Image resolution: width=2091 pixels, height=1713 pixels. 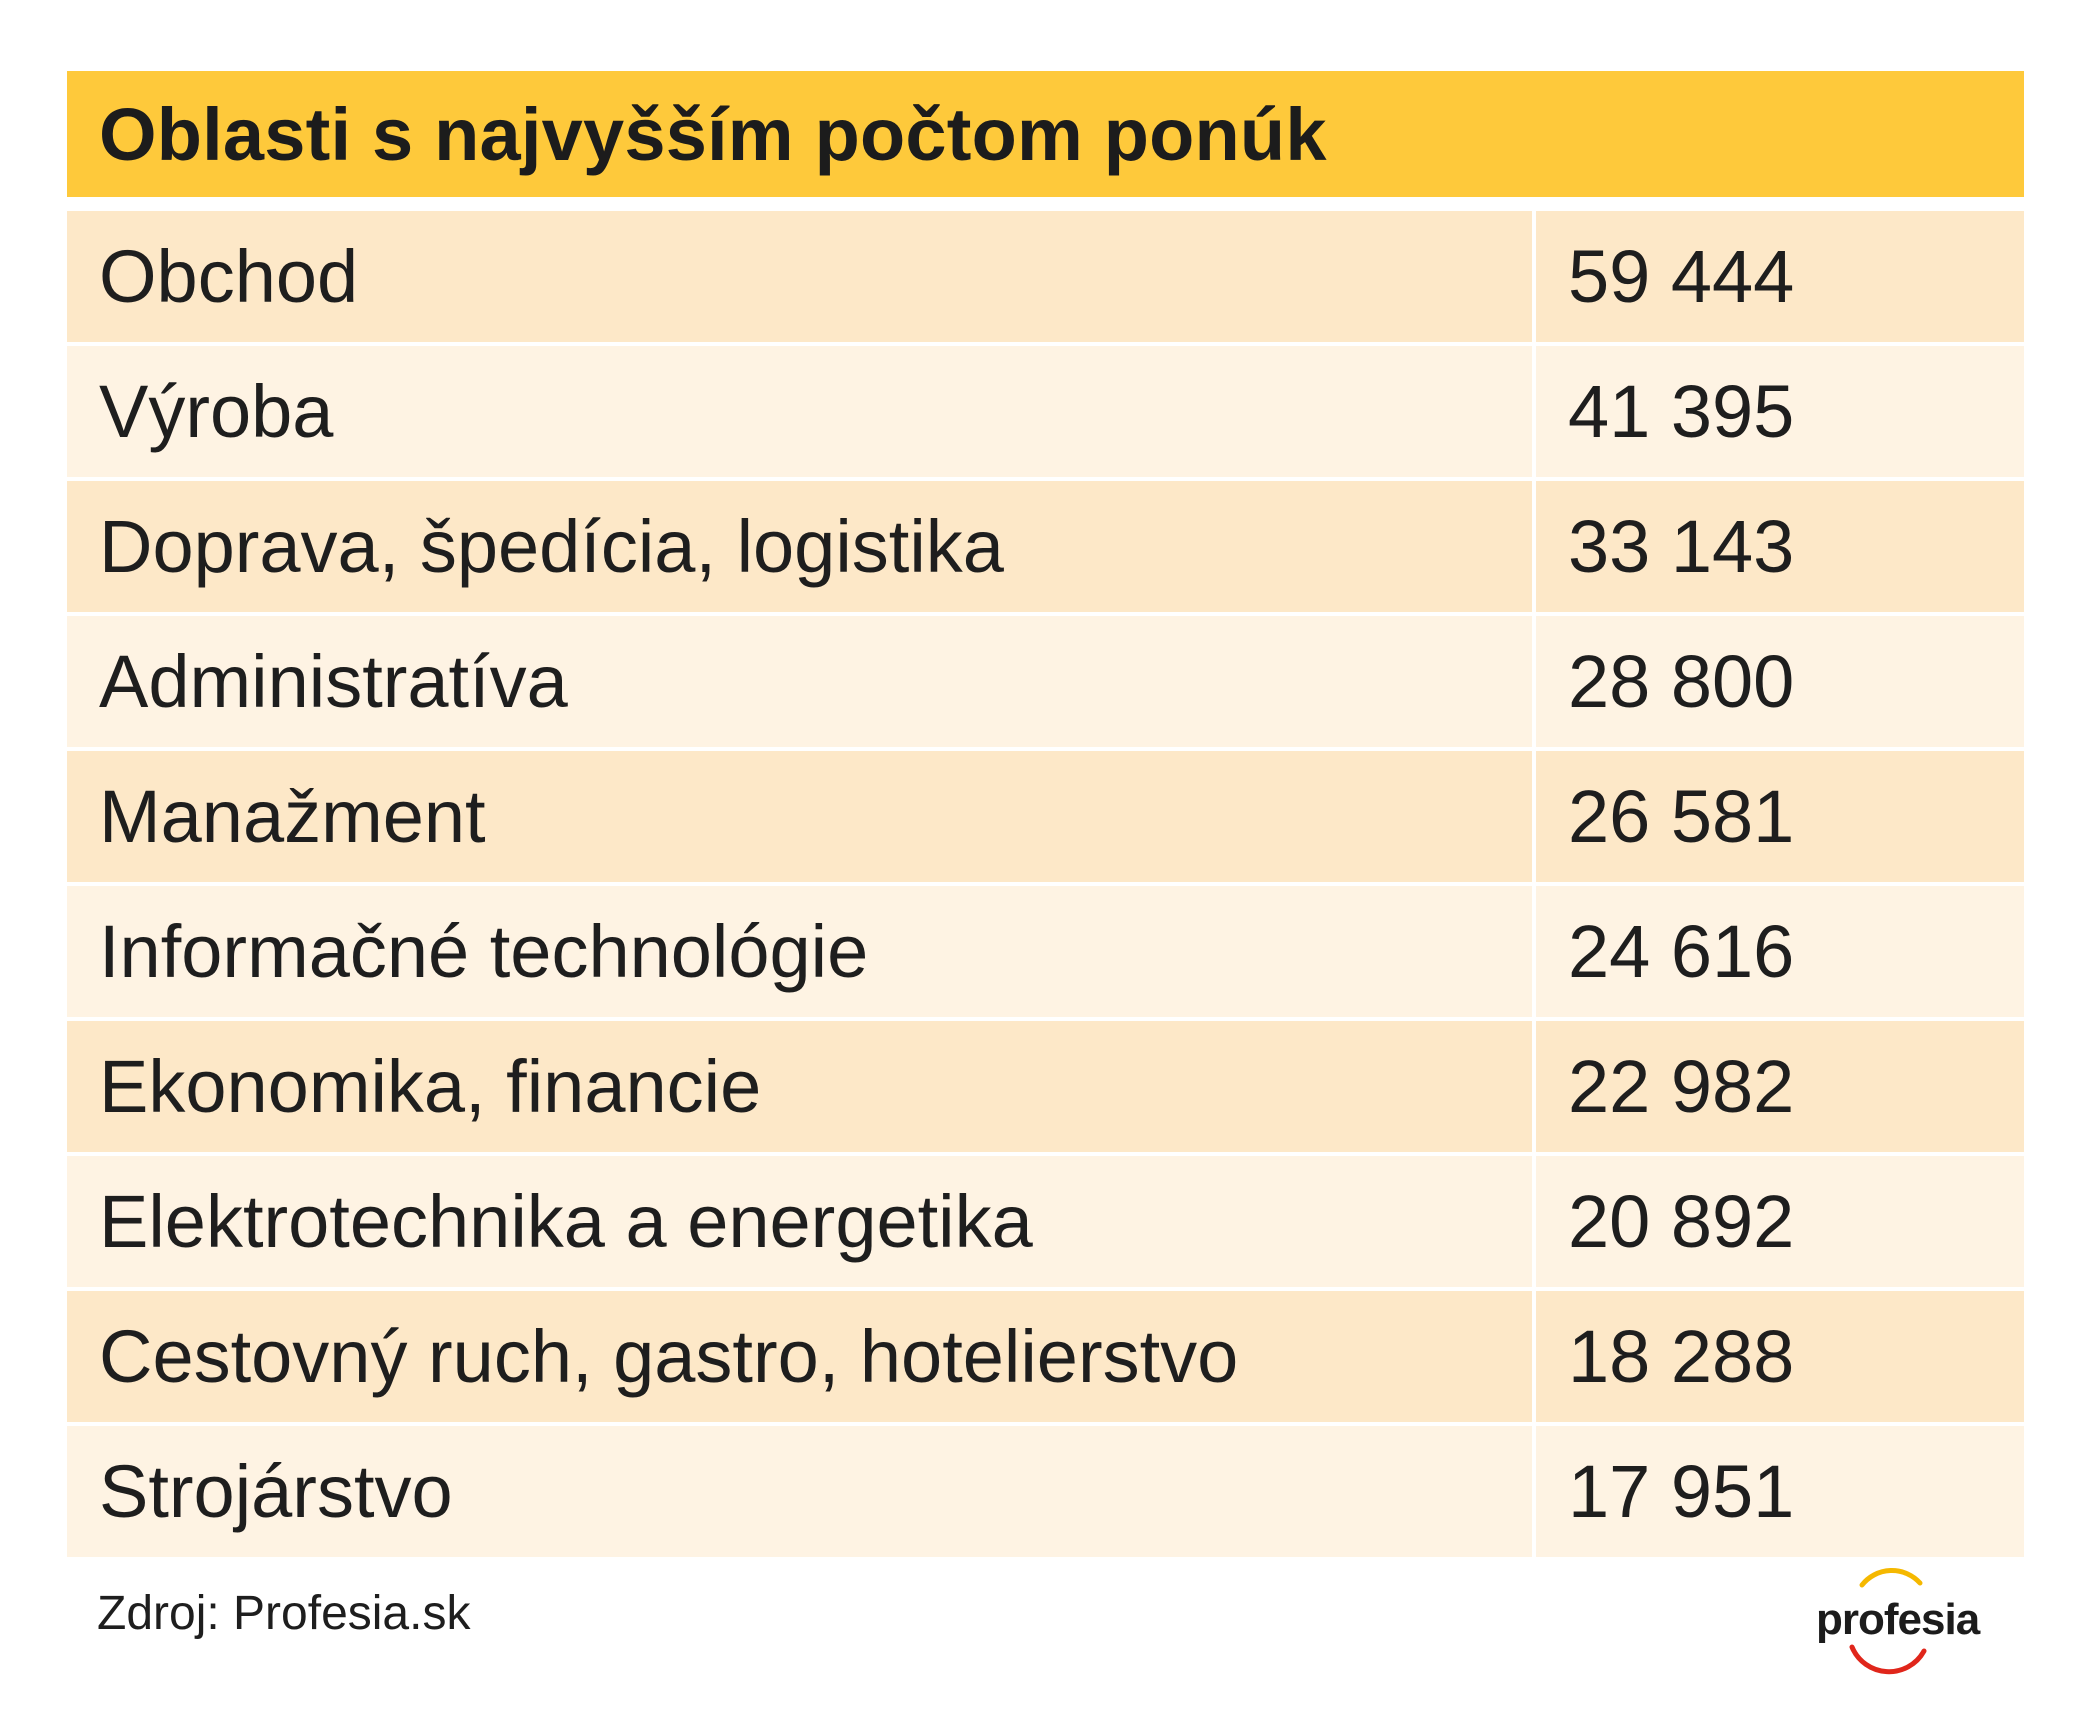 I want to click on logo-text: profesia, so click(x=1898, y=1619).